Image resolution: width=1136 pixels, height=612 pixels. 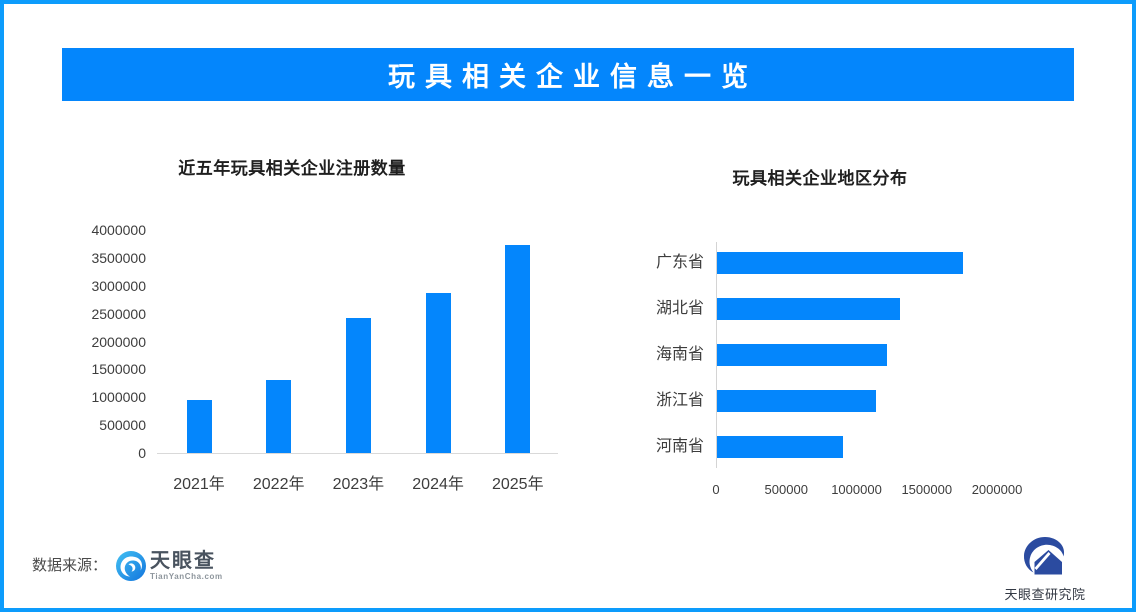 I want to click on y-axis-category-label: 浙江省, so click(x=679, y=400).